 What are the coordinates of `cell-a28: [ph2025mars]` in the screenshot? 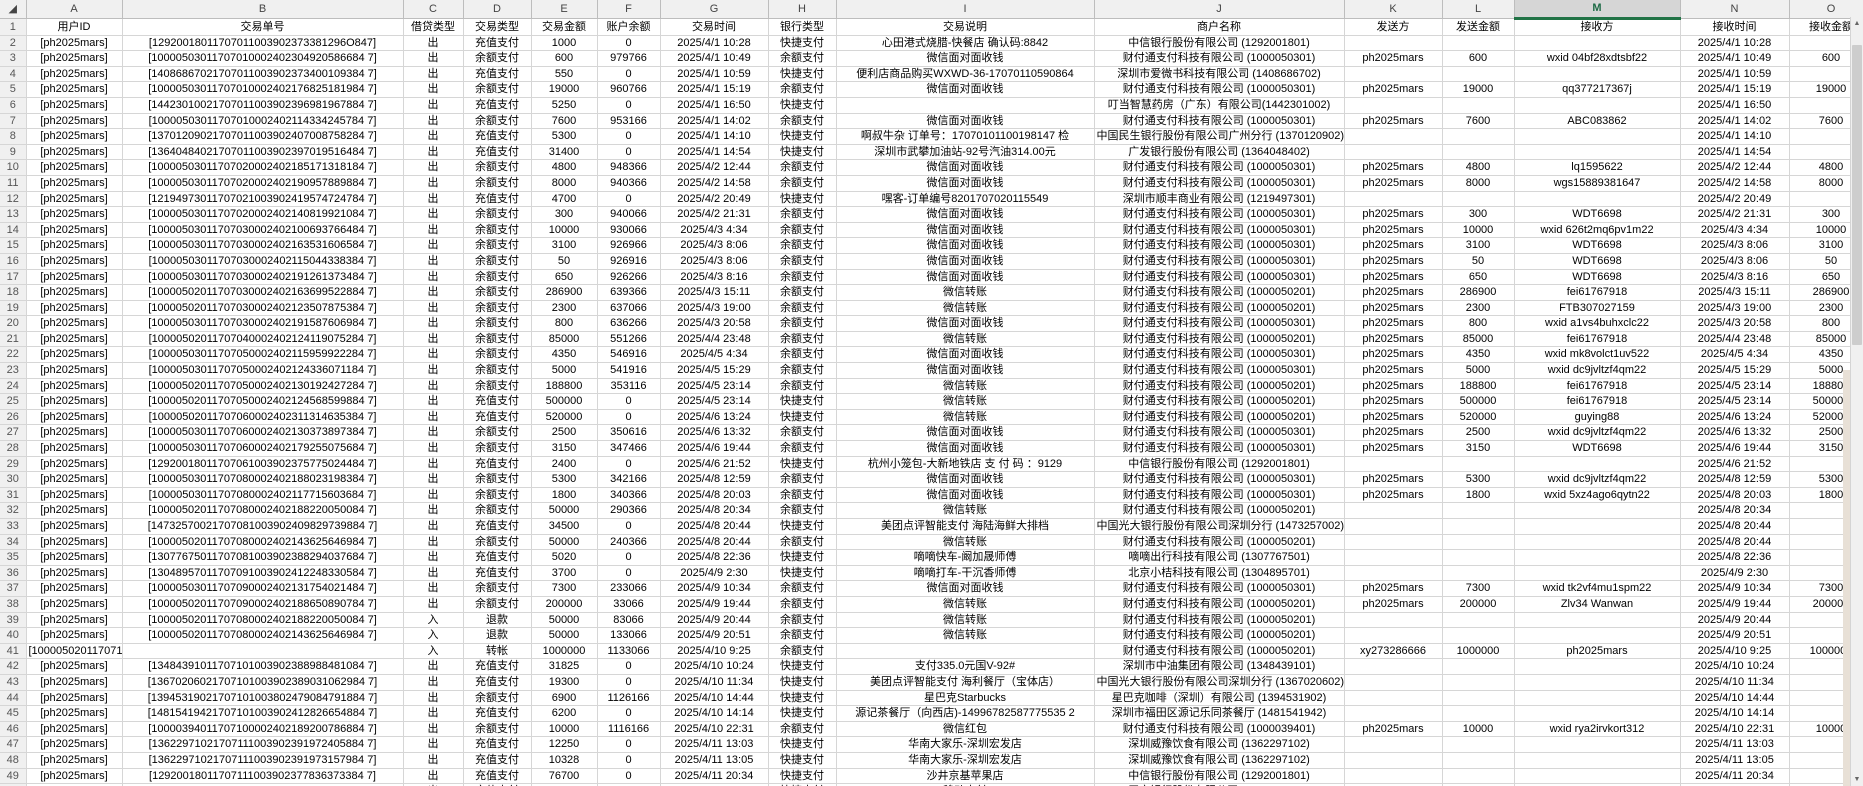 It's located at (74, 448).